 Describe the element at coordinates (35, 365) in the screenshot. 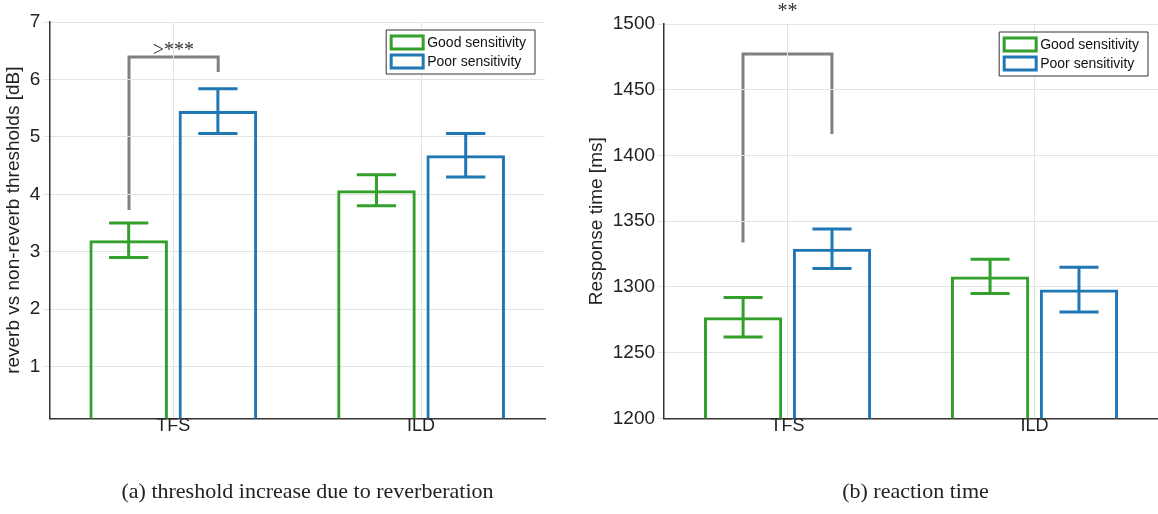

I see `y-tick-label: 1` at that location.